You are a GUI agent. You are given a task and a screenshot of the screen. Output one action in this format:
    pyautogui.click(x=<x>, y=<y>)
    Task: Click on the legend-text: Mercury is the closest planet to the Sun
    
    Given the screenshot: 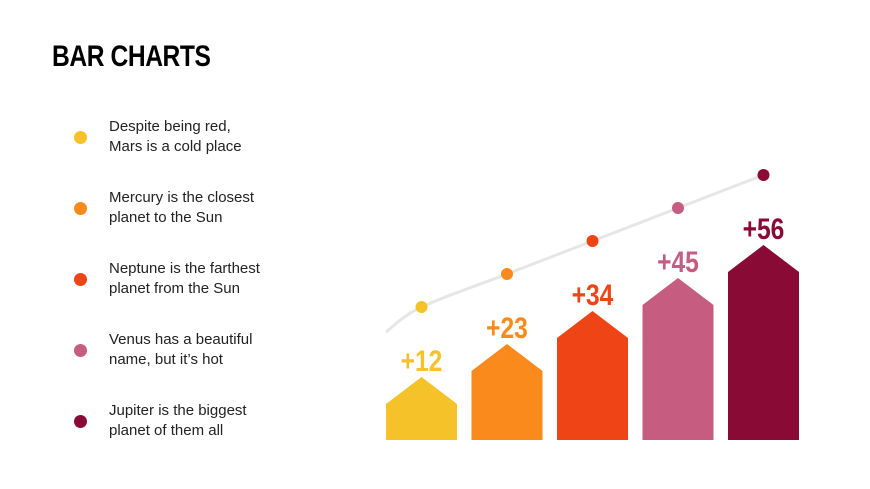 What is the action you would take?
    pyautogui.click(x=182, y=207)
    